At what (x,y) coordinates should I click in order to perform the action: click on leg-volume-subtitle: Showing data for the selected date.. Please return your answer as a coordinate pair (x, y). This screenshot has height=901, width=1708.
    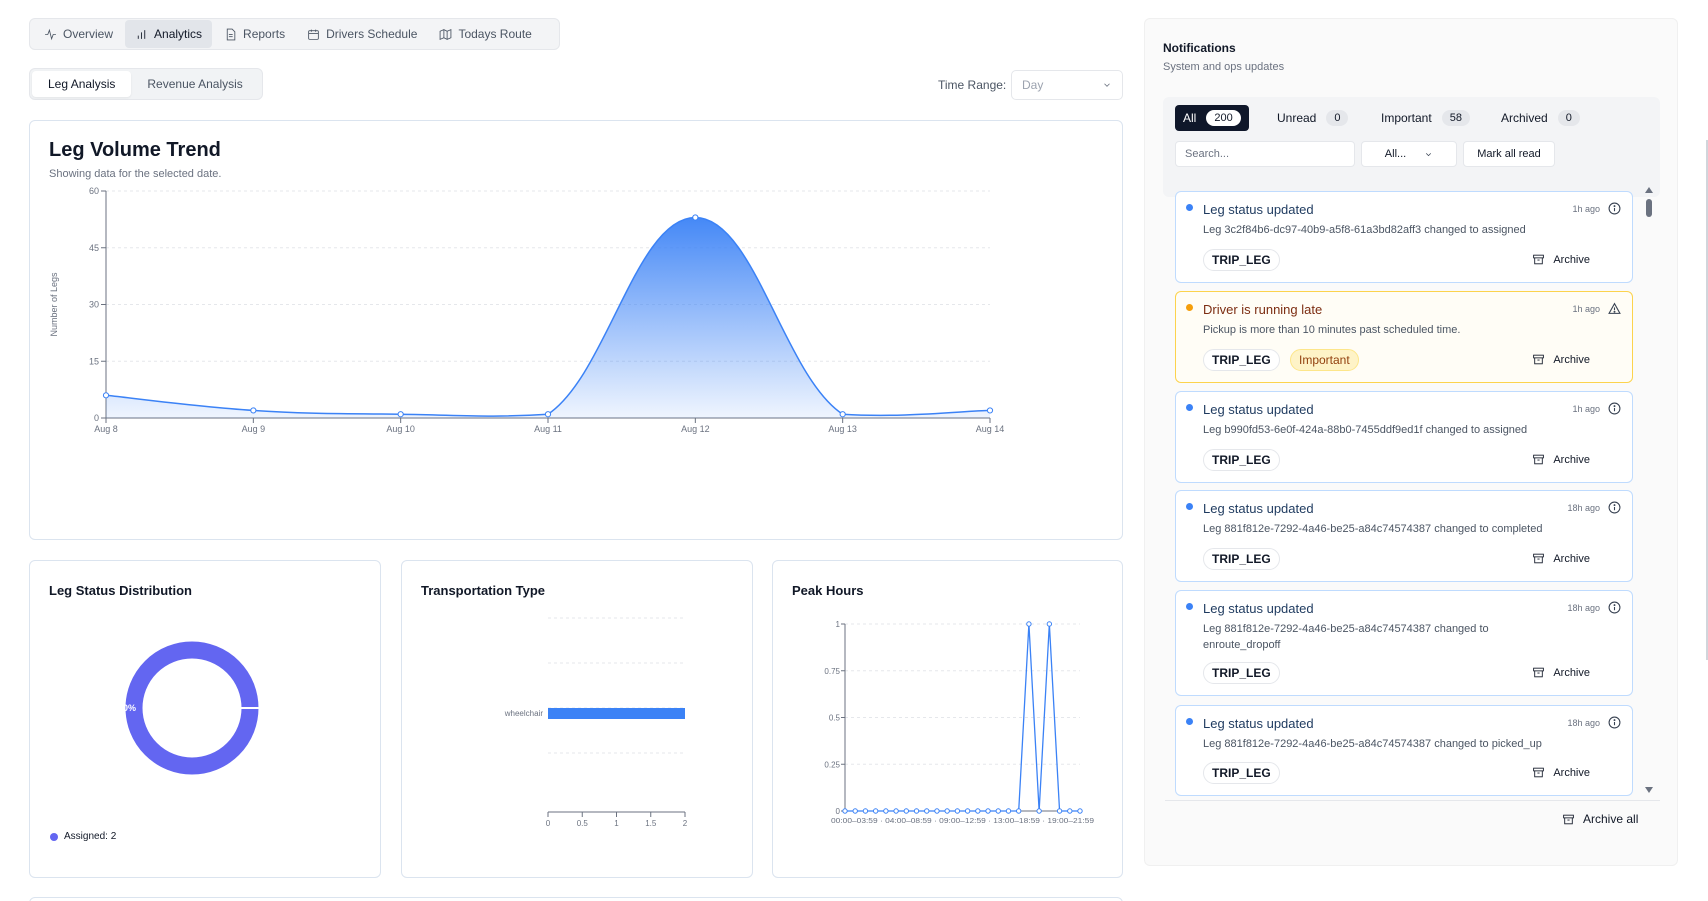
    Looking at the image, I should click on (135, 174).